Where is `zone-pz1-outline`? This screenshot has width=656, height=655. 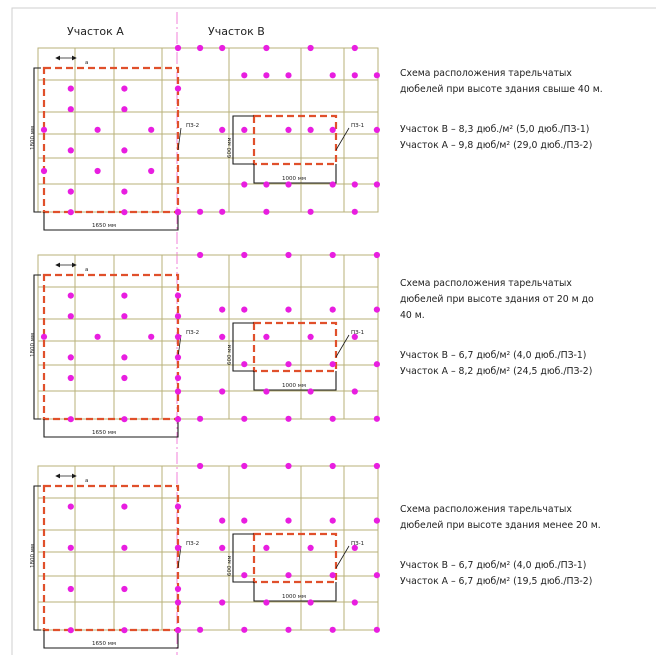 zone-pz1-outline is located at coordinates (295, 558).